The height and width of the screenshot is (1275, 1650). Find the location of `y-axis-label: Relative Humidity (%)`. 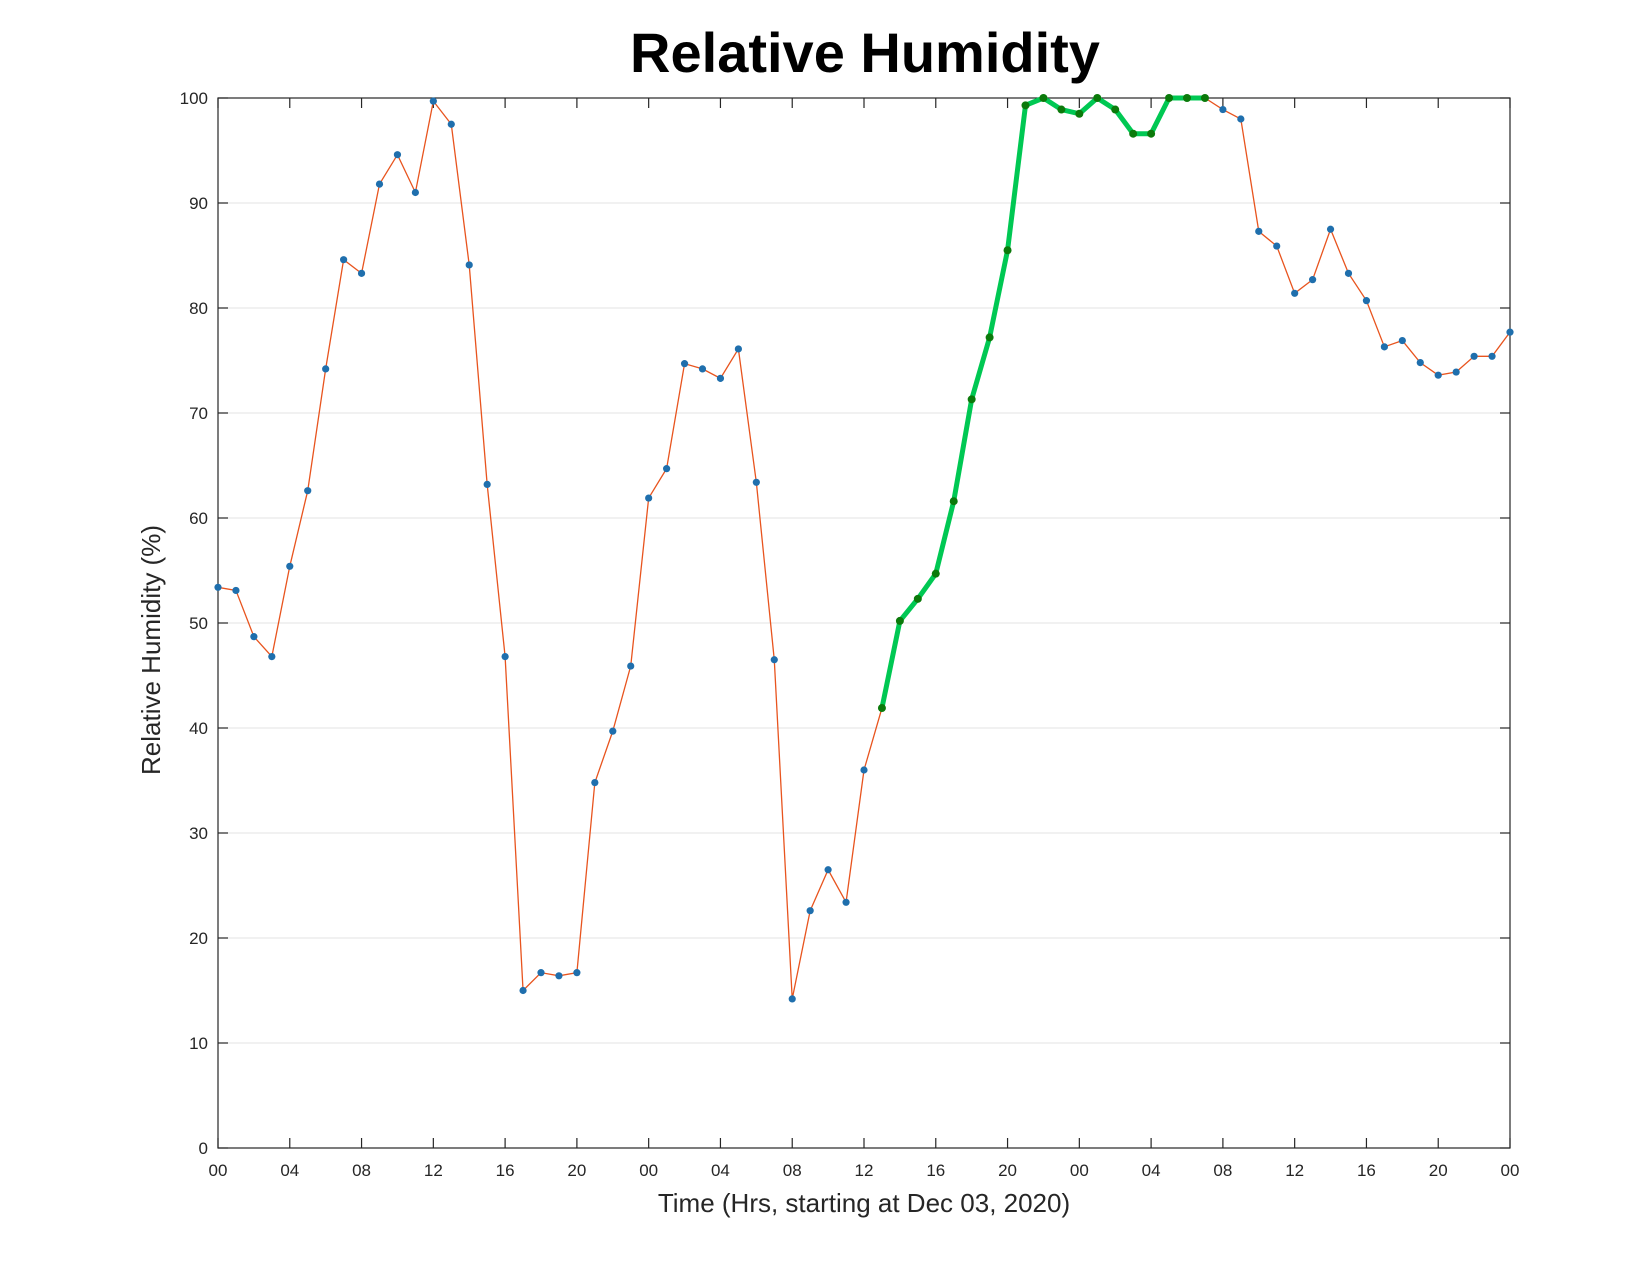

y-axis-label: Relative Humidity (%) is located at coordinates (151, 650).